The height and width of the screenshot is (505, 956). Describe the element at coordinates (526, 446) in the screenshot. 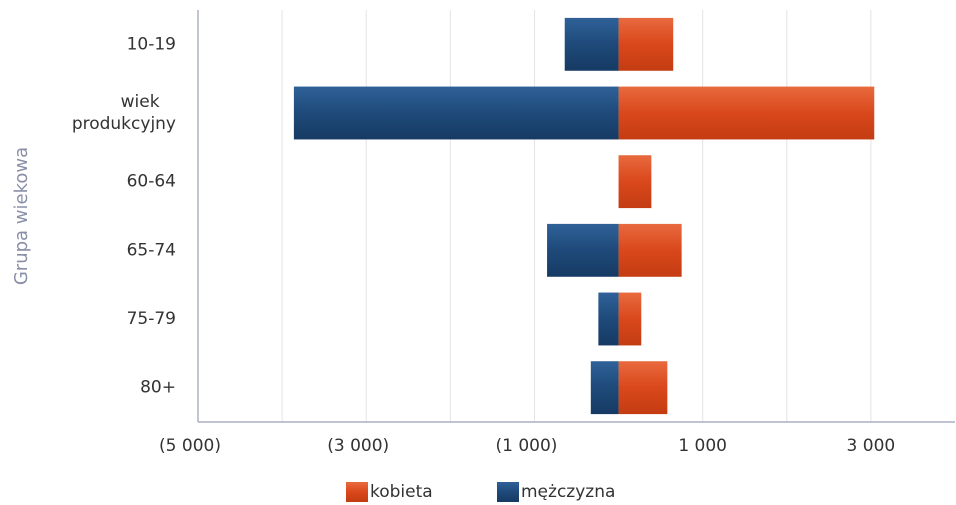

I see `x-tick-label: (1 000)` at that location.